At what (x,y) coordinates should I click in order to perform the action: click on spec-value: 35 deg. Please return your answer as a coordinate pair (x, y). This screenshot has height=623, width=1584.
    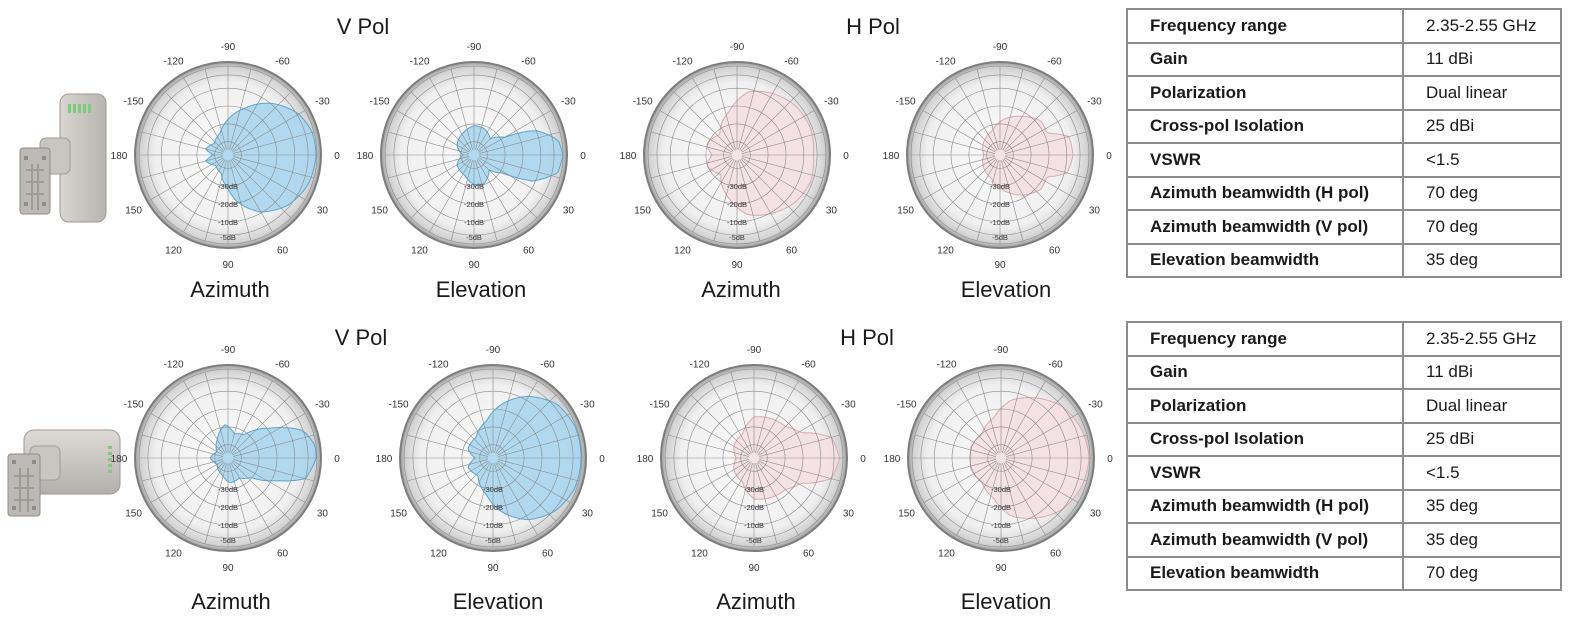
    Looking at the image, I should click on (1482, 540).